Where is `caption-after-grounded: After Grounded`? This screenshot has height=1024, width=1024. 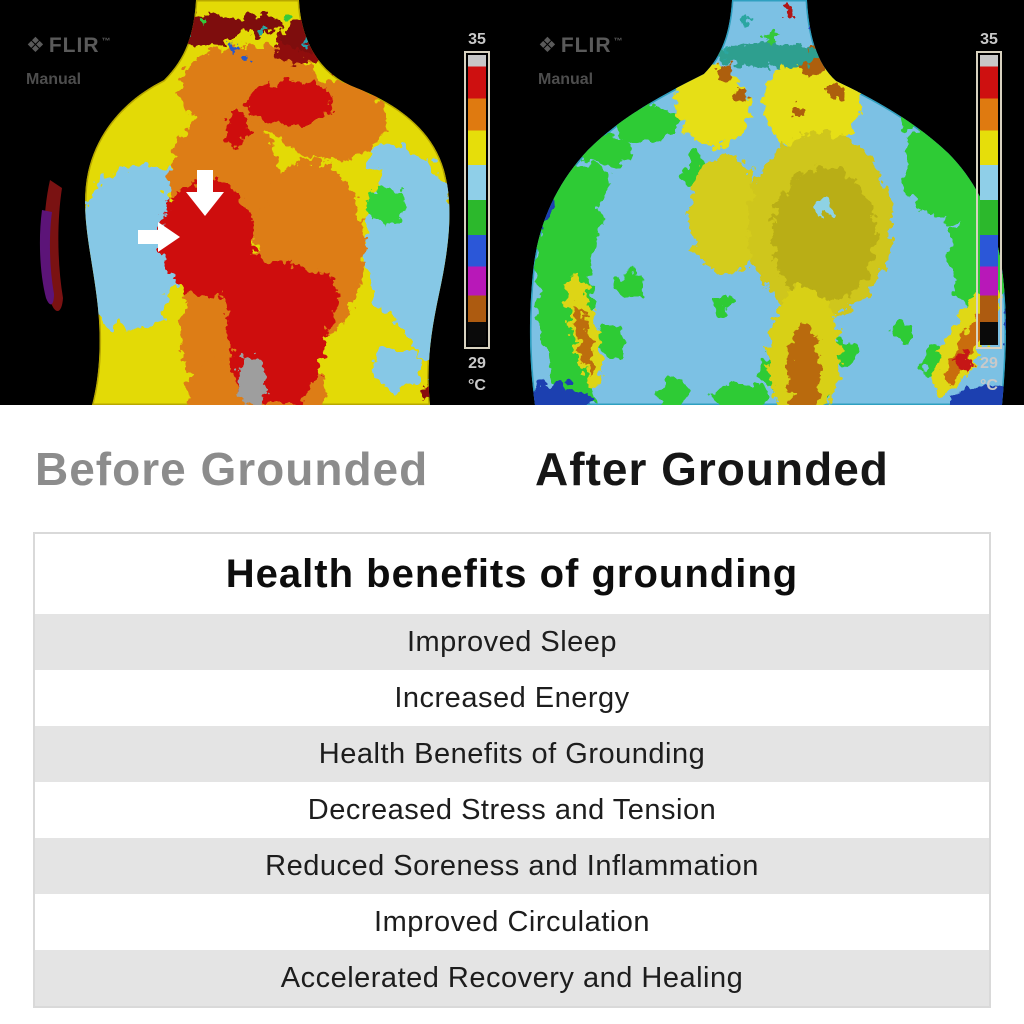
caption-after-grounded: After Grounded is located at coordinates (712, 468).